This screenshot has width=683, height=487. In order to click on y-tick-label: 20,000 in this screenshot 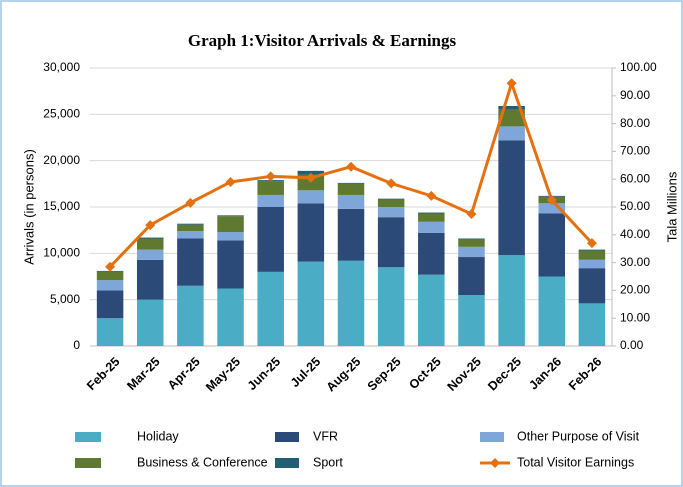, I will do `click(61, 160)`.